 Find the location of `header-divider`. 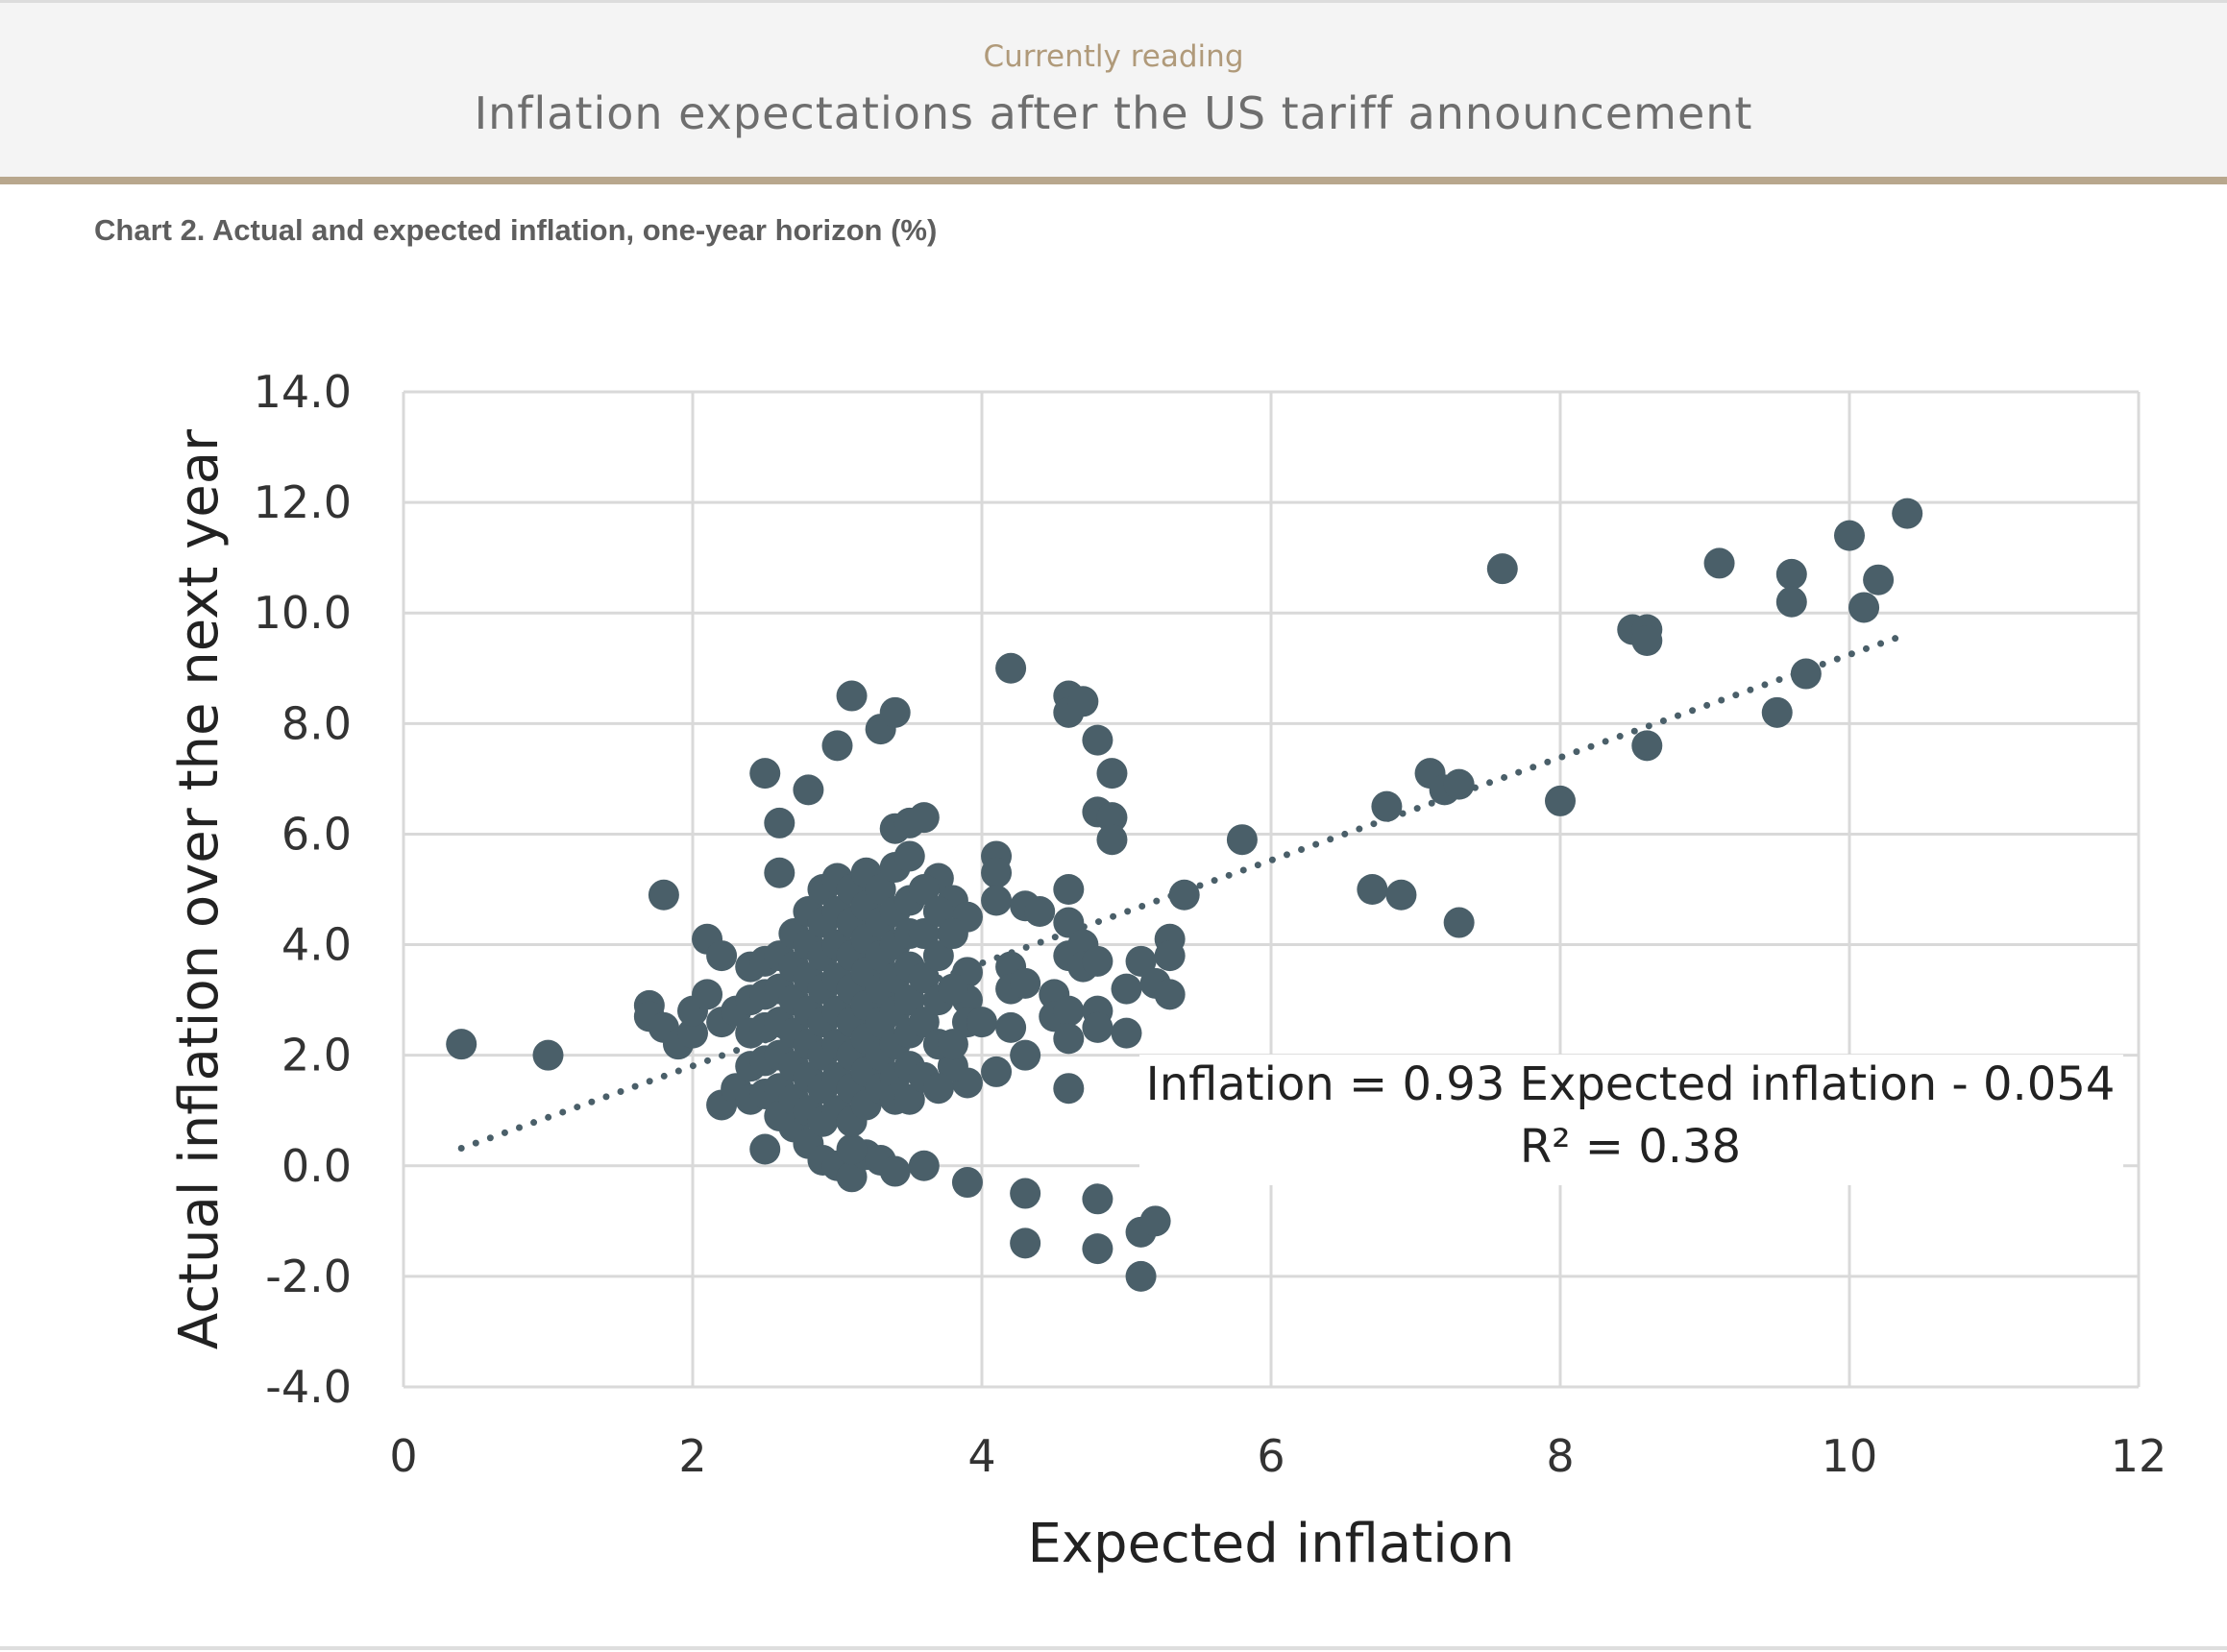

header-divider is located at coordinates (1113, 180).